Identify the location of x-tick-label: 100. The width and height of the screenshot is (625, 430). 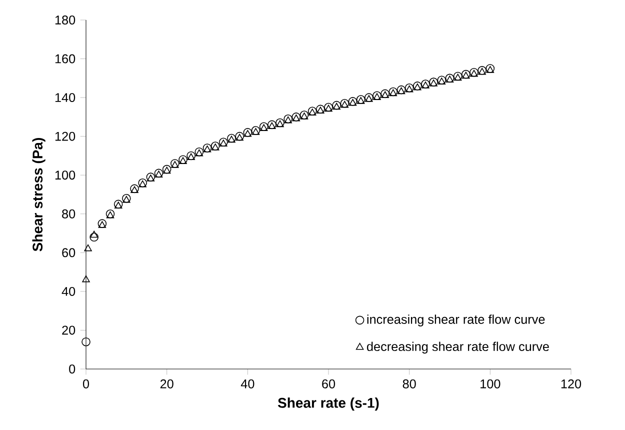
(490, 383).